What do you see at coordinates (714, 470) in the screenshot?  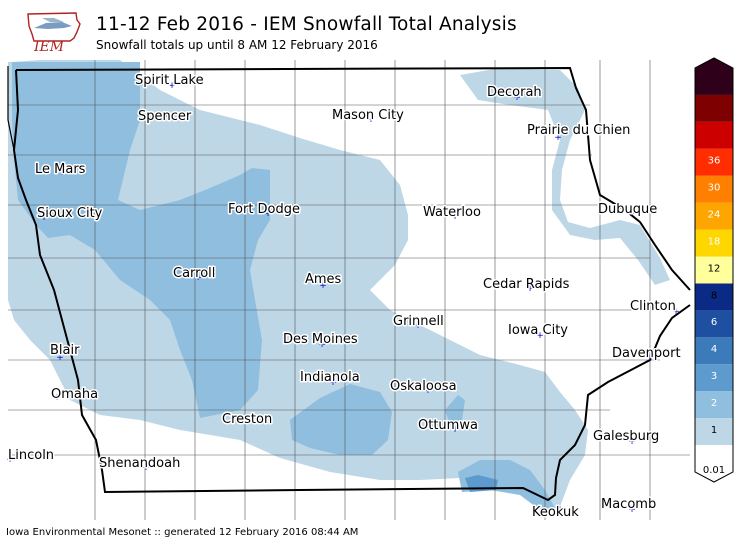 I see `colorbar-label: 0.01` at bounding box center [714, 470].